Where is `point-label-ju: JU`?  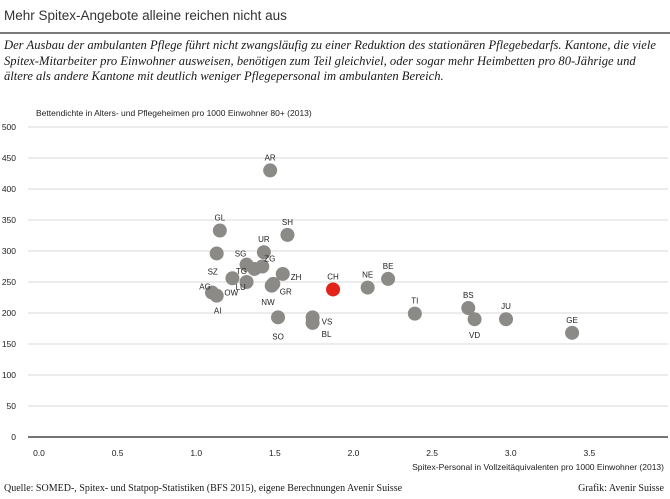 point-label-ju: JU is located at coordinates (506, 306).